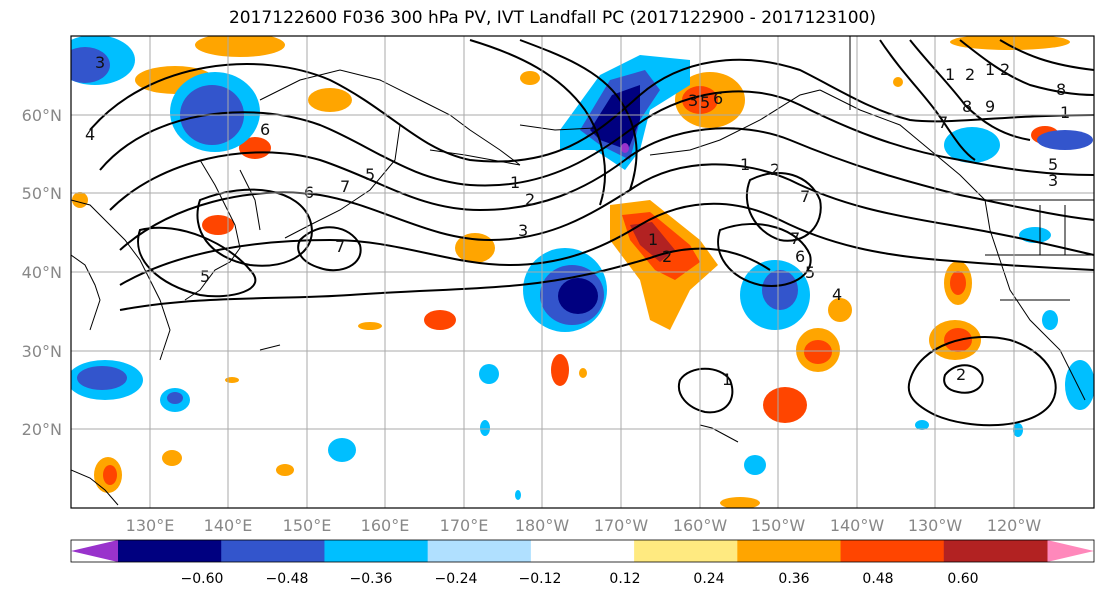 The height and width of the screenshot is (601, 1105). What do you see at coordinates (962, 579) in the screenshot?
I see `colorbar-tick: 0.60` at bounding box center [962, 579].